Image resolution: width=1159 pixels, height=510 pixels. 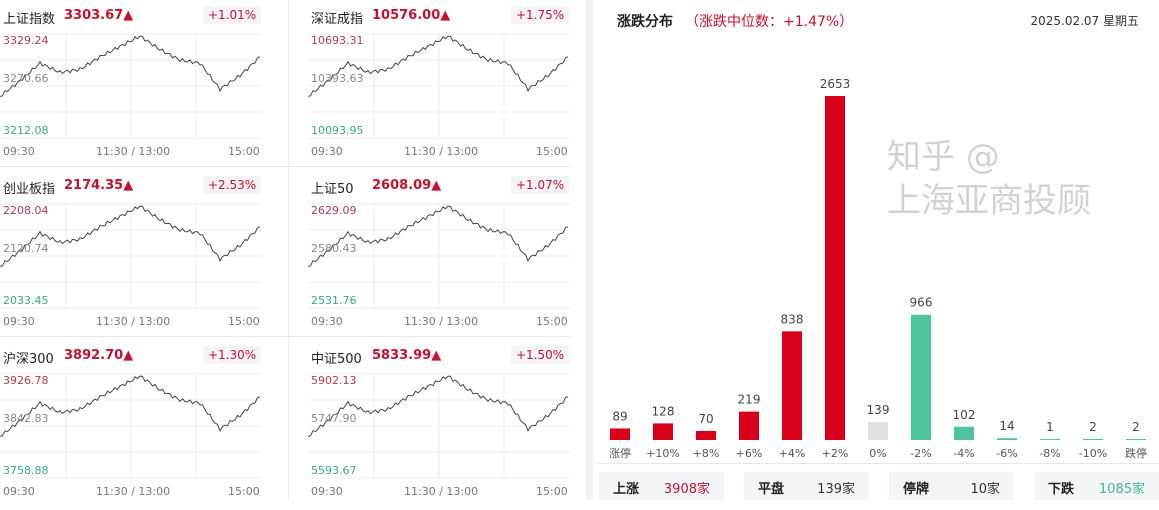 I want to click on summary-label: 下跌, so click(x=1061, y=489).